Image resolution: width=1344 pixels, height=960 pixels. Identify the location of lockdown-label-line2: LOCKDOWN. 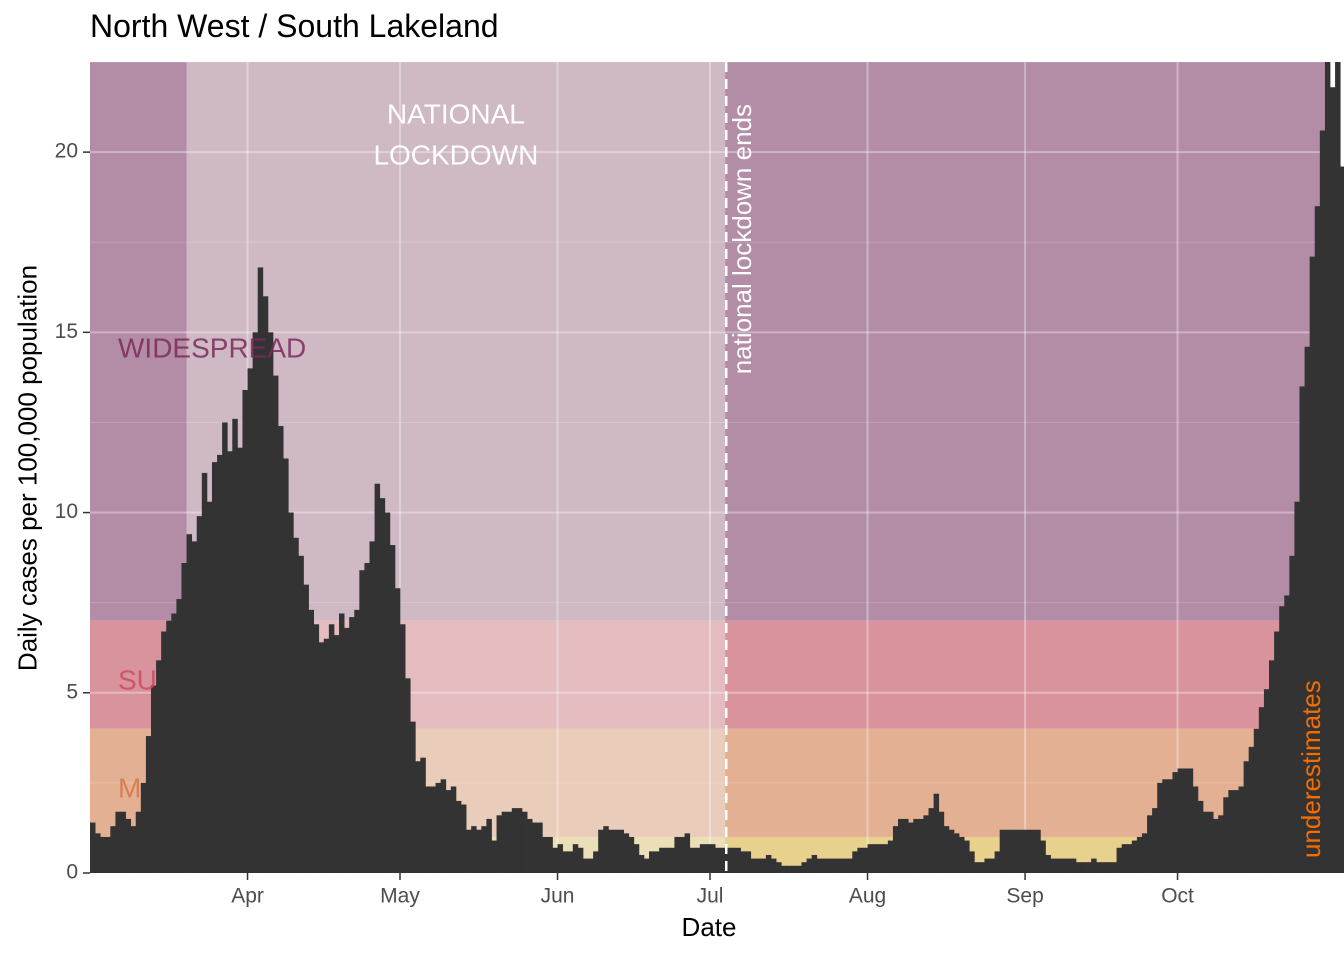
(455, 154).